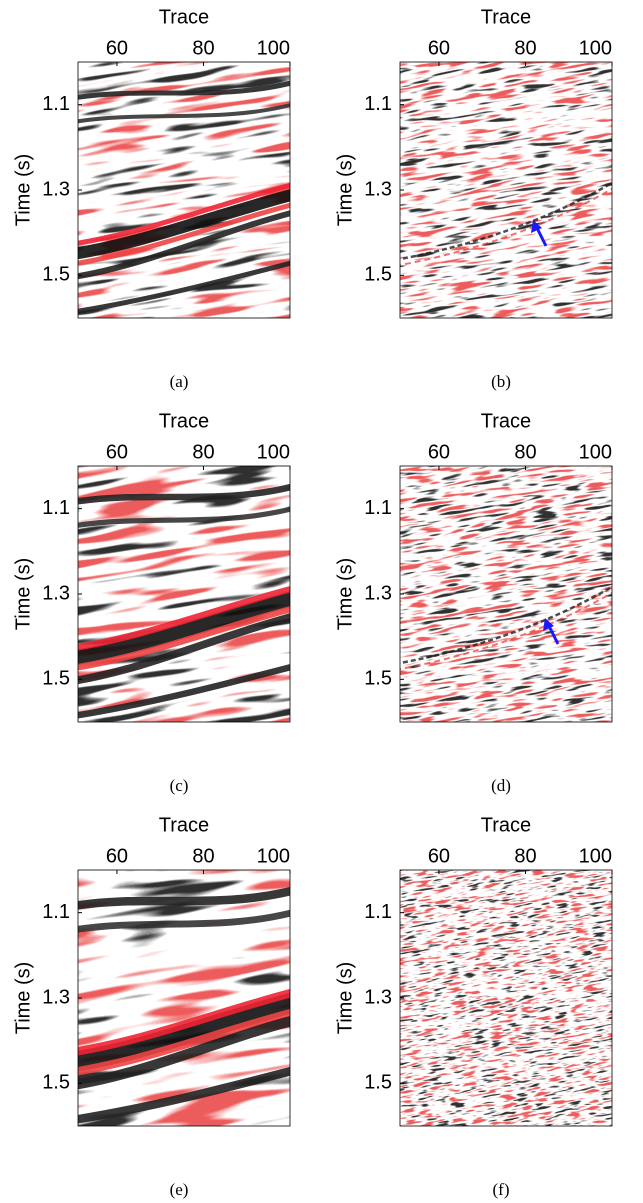  Describe the element at coordinates (179, 1189) in the screenshot. I see `caption: (e)` at that location.